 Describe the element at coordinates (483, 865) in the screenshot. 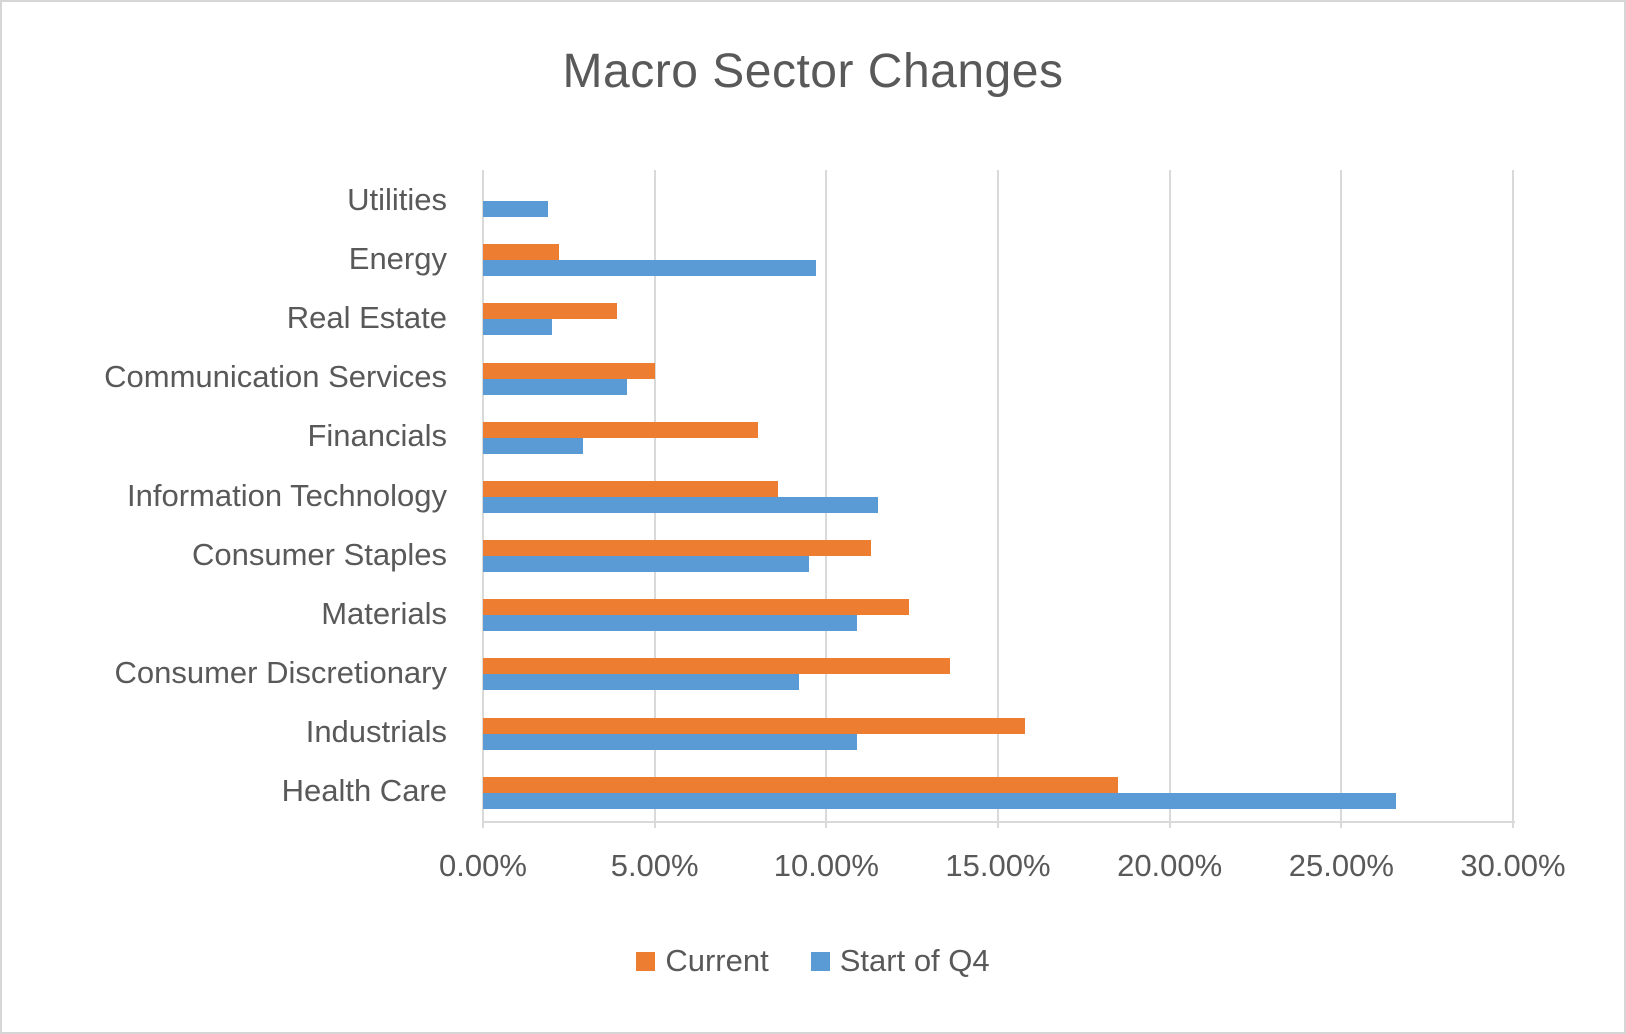

I see `x-axis-tick-label: 0.00%` at that location.